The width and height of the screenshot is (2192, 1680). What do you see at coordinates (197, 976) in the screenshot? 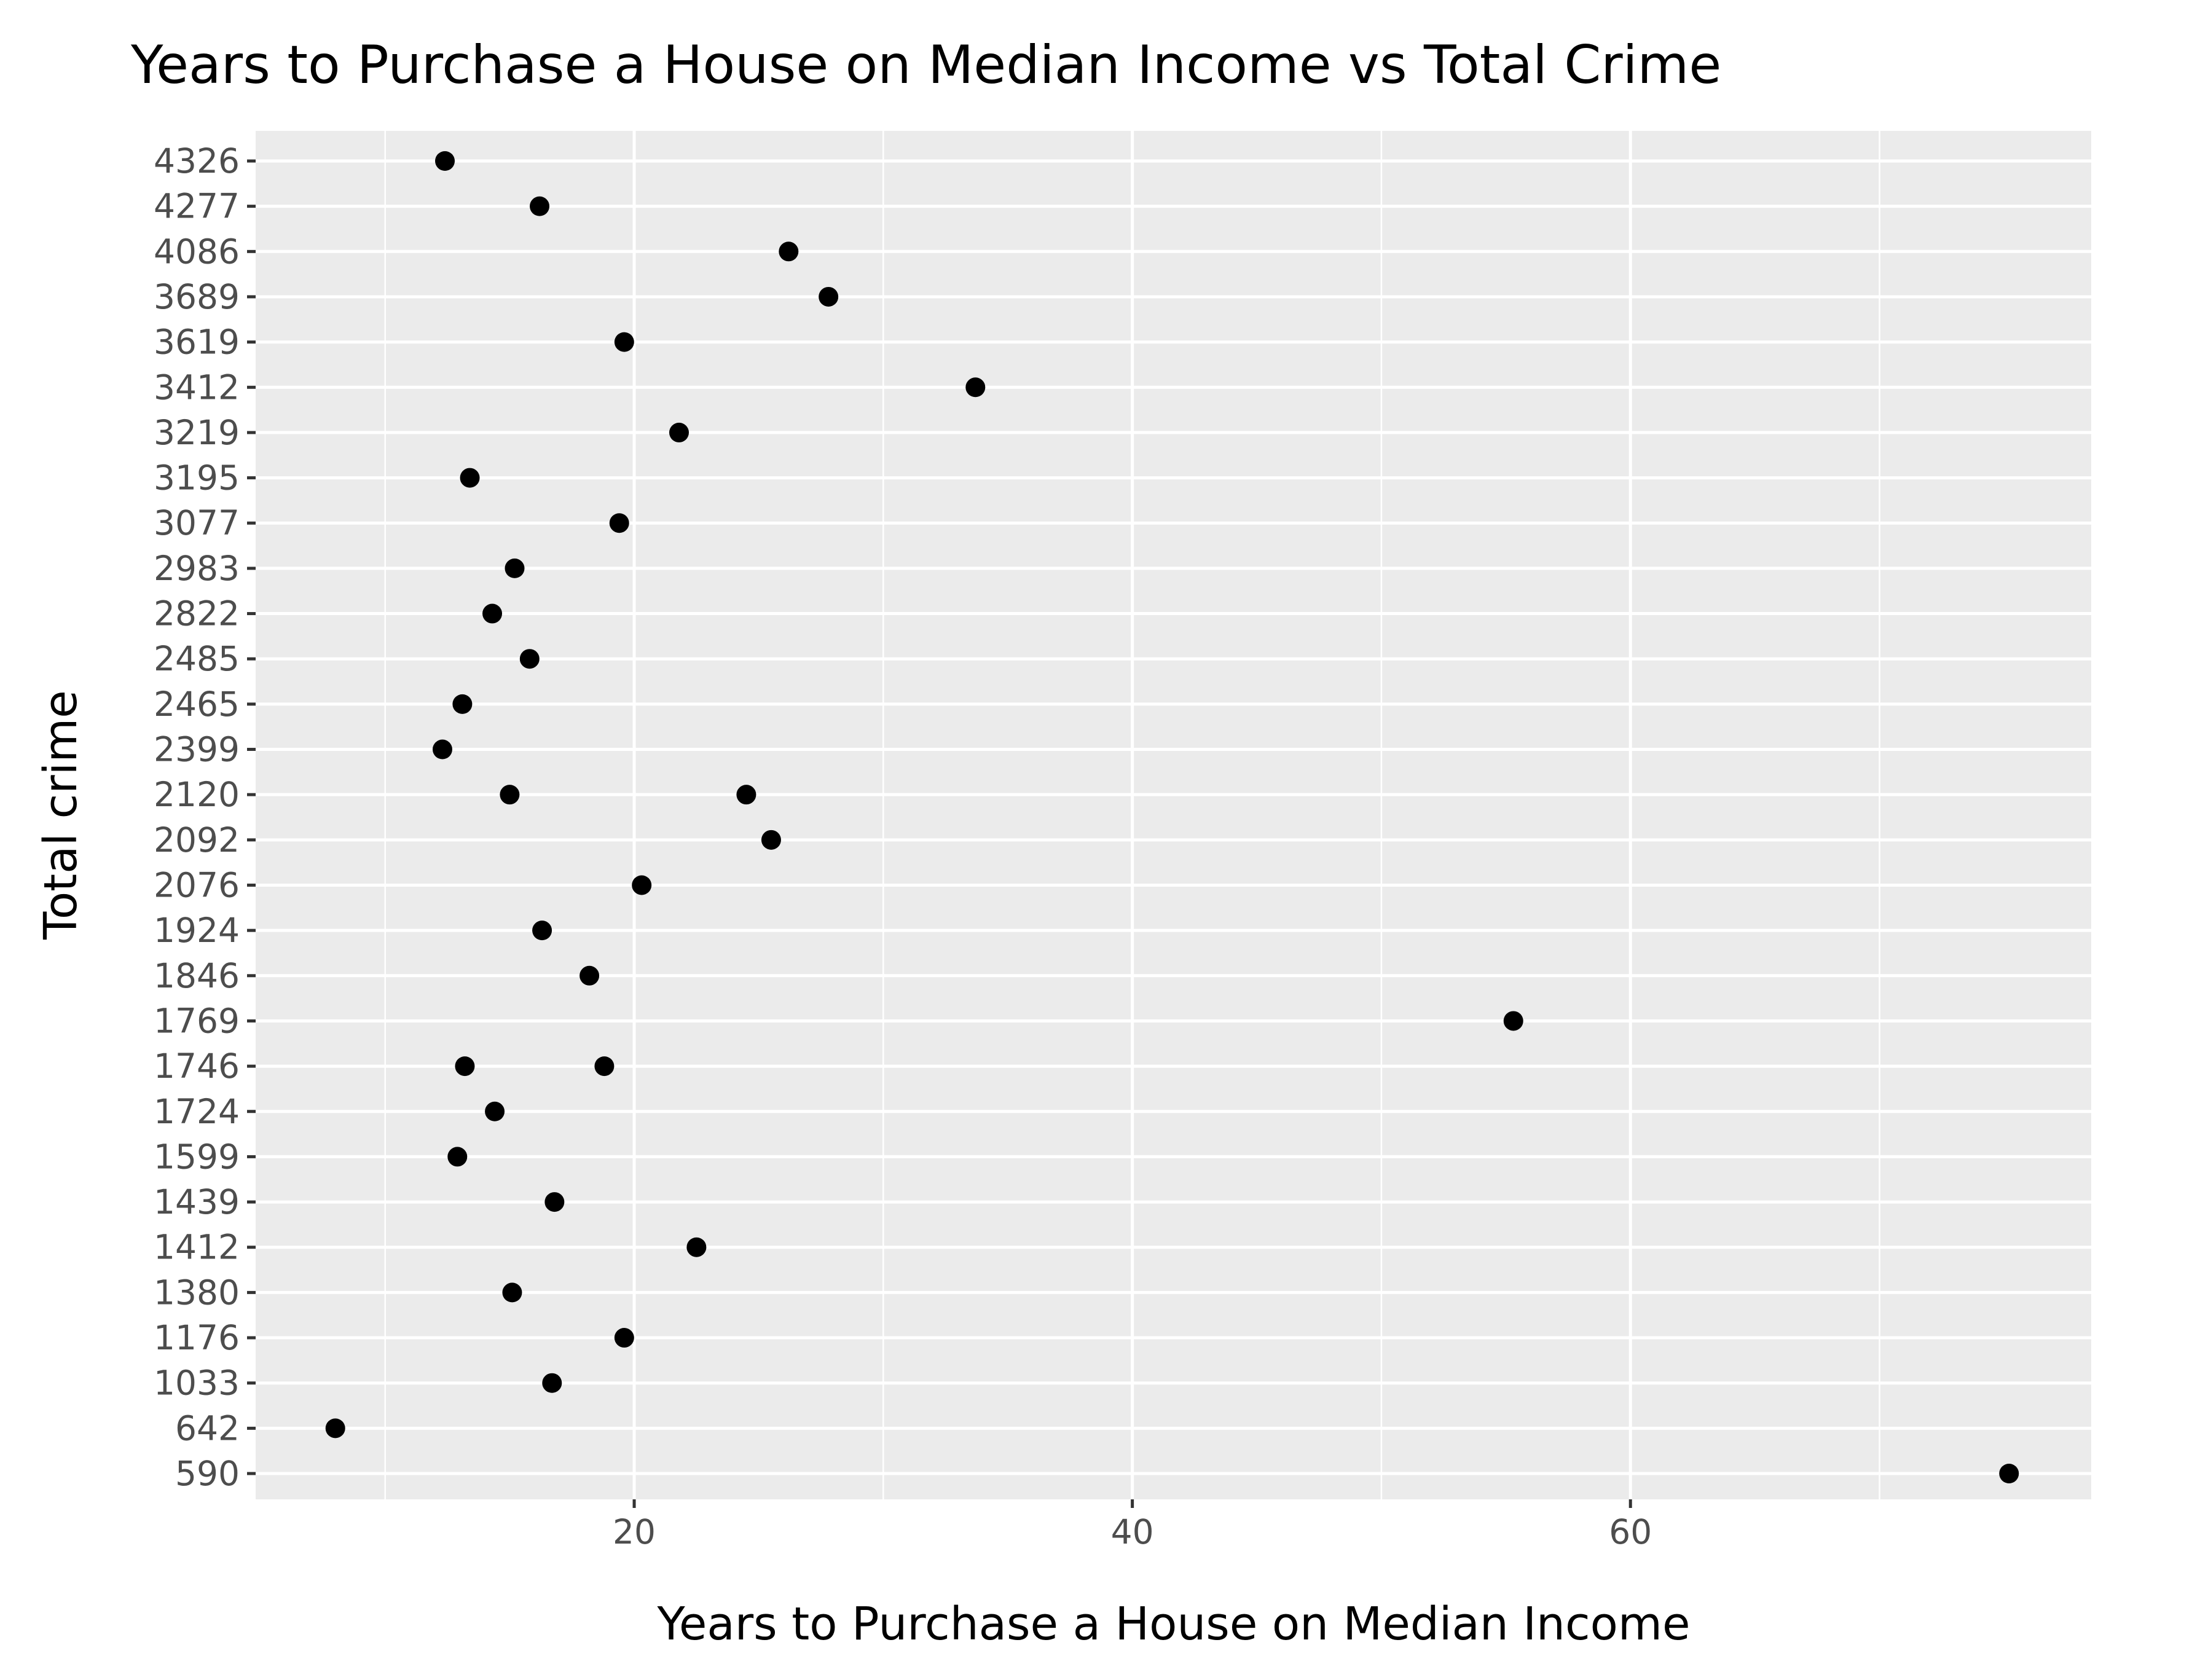
I see `y-tick-label: 1846` at bounding box center [197, 976].